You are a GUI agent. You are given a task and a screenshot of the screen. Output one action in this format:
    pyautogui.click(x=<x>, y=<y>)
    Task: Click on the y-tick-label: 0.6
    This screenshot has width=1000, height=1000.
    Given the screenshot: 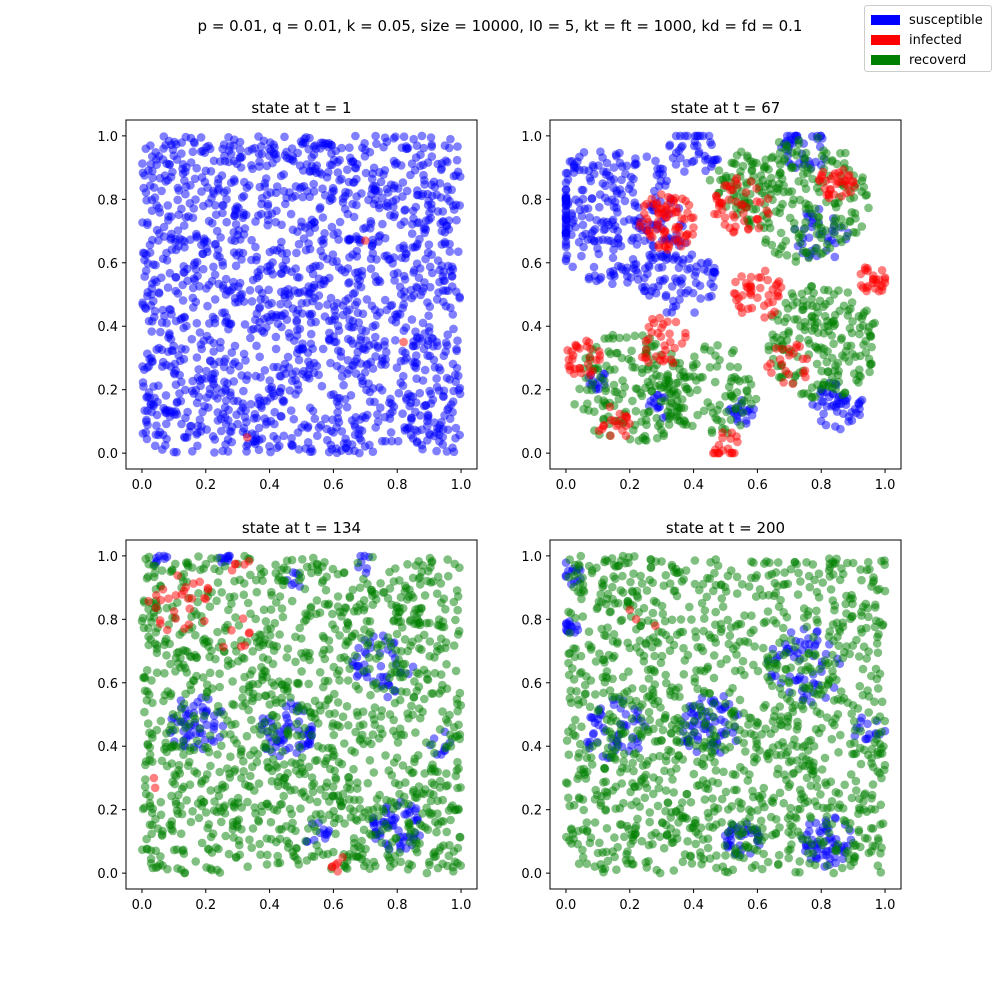 What is the action you would take?
    pyautogui.click(x=107, y=264)
    